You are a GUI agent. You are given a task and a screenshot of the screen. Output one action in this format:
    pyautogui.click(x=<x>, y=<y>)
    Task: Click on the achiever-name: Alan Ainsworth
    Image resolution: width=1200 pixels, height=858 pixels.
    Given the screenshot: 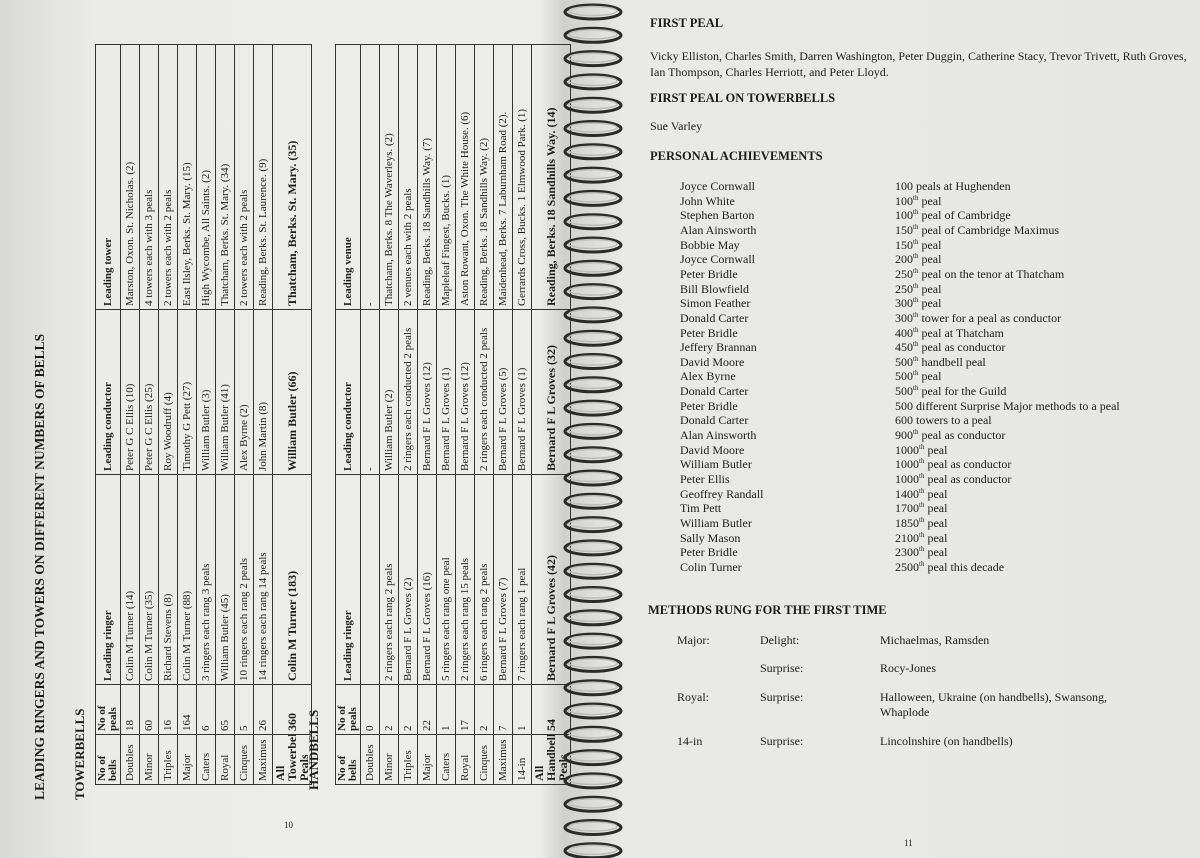 What is the action you would take?
    pyautogui.click(x=718, y=435)
    